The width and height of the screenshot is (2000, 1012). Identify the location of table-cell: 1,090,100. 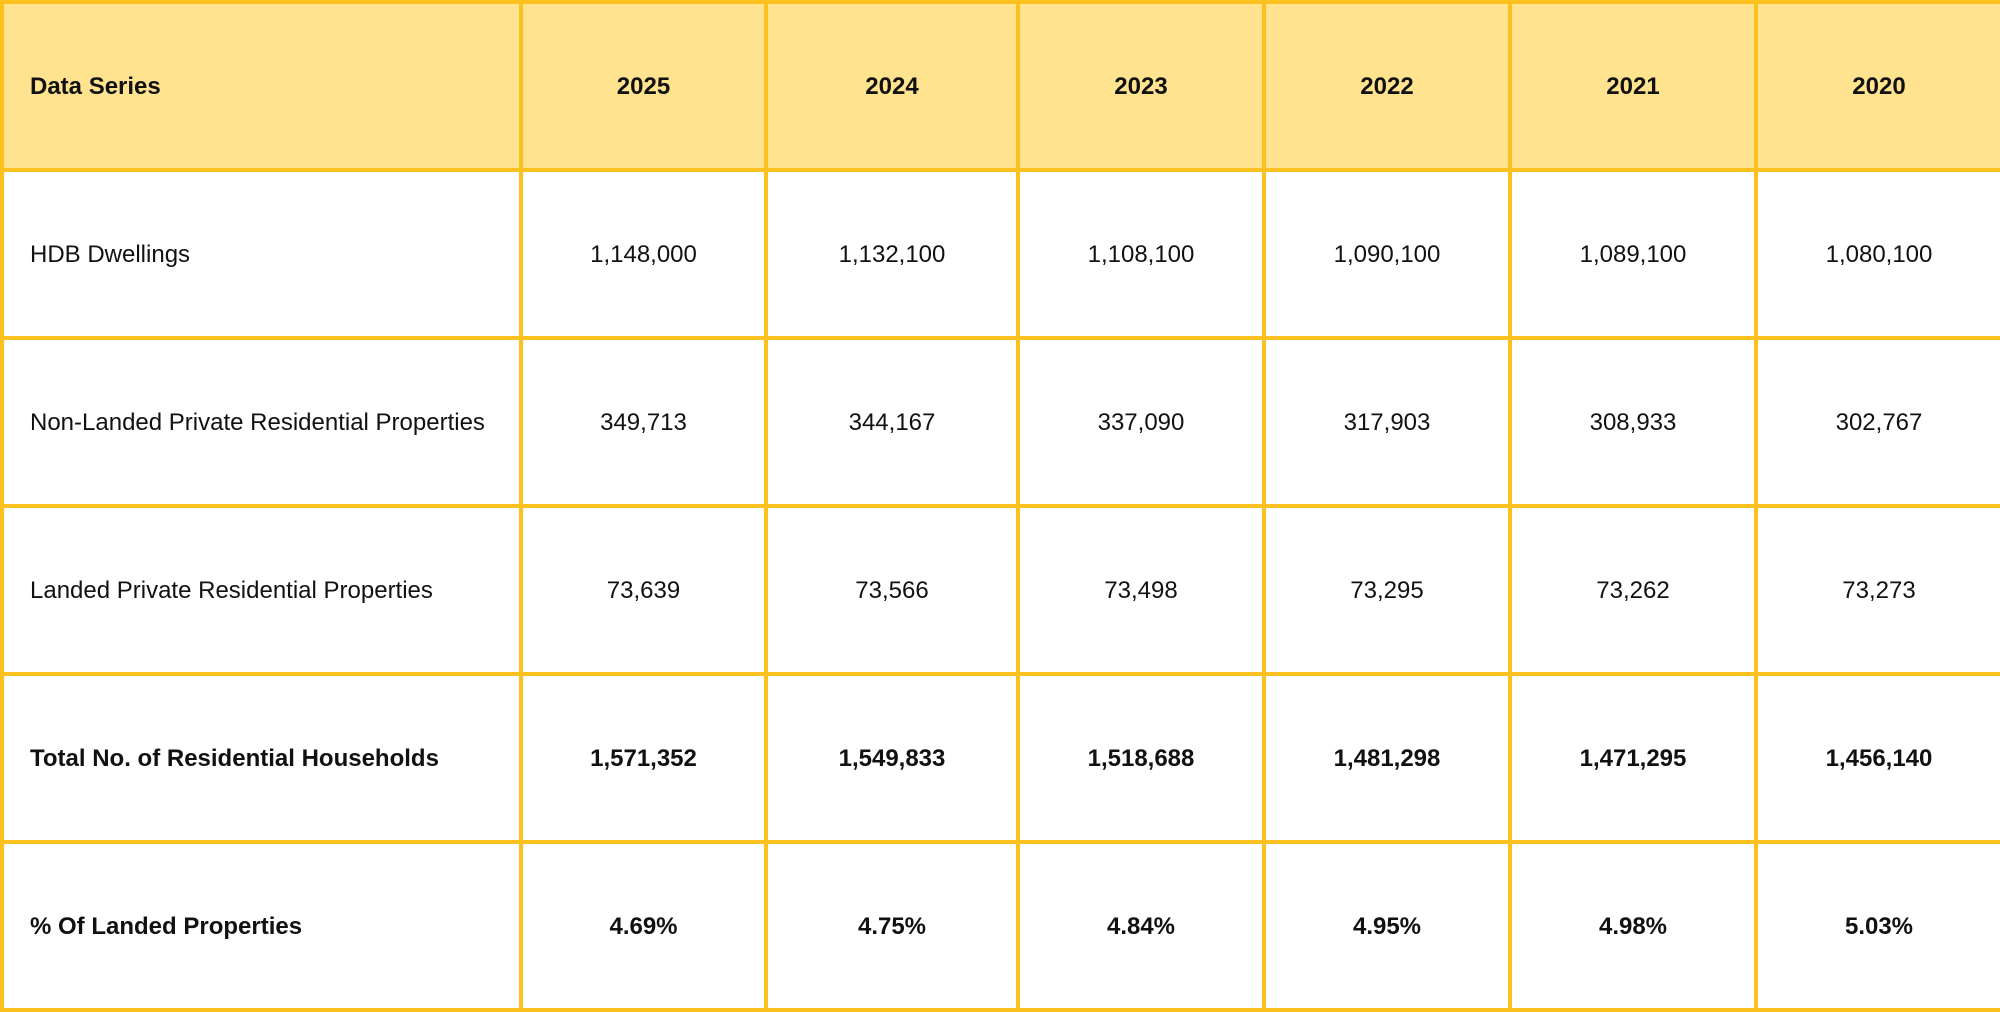
(1387, 254).